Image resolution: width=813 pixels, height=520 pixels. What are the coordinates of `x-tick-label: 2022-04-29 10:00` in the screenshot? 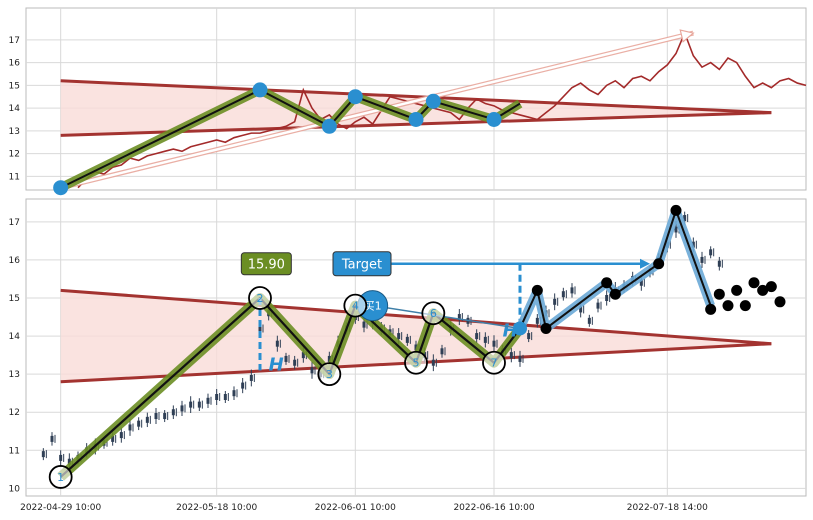 It's located at (60, 508).